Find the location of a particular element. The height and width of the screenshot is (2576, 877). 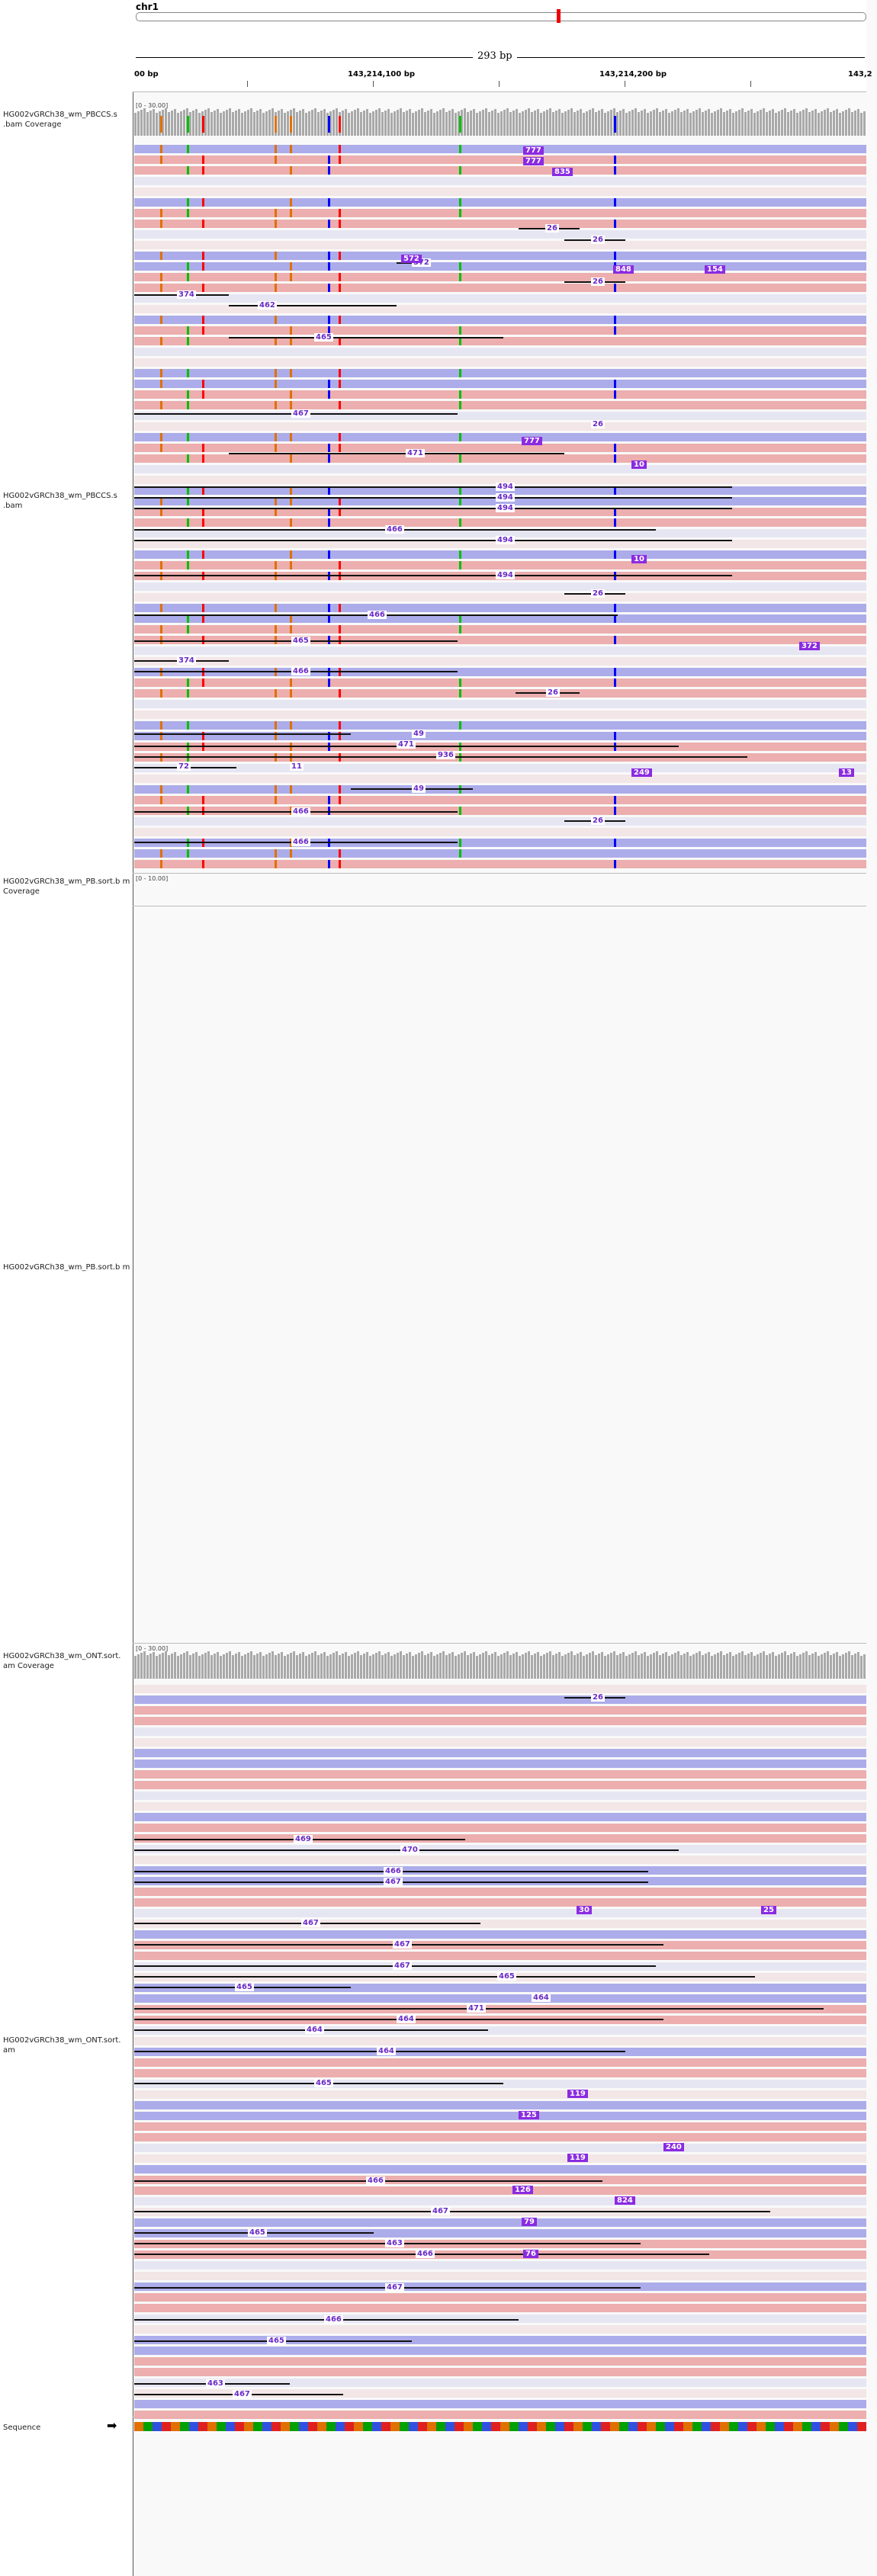

insertion-badge: 10 is located at coordinates (639, 559).